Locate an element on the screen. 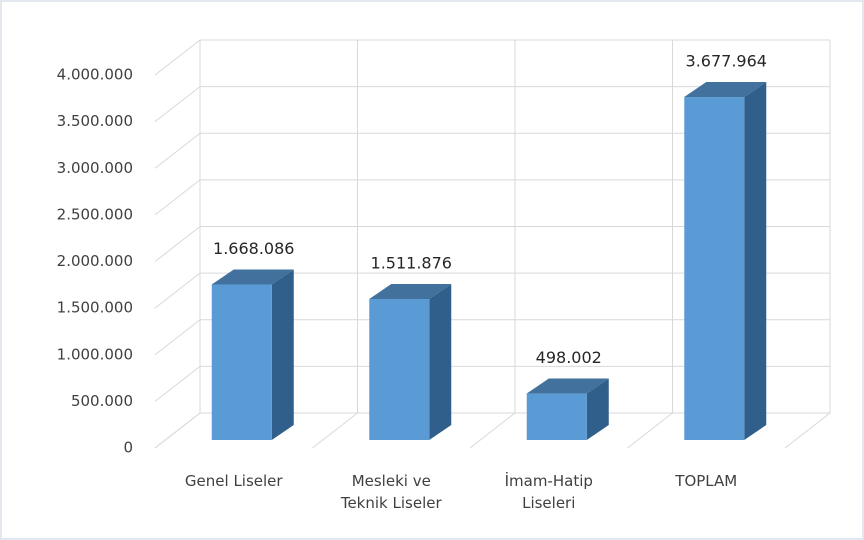 The image size is (864, 540). y-tick-label: 3.000.000 is located at coordinates (95, 168).